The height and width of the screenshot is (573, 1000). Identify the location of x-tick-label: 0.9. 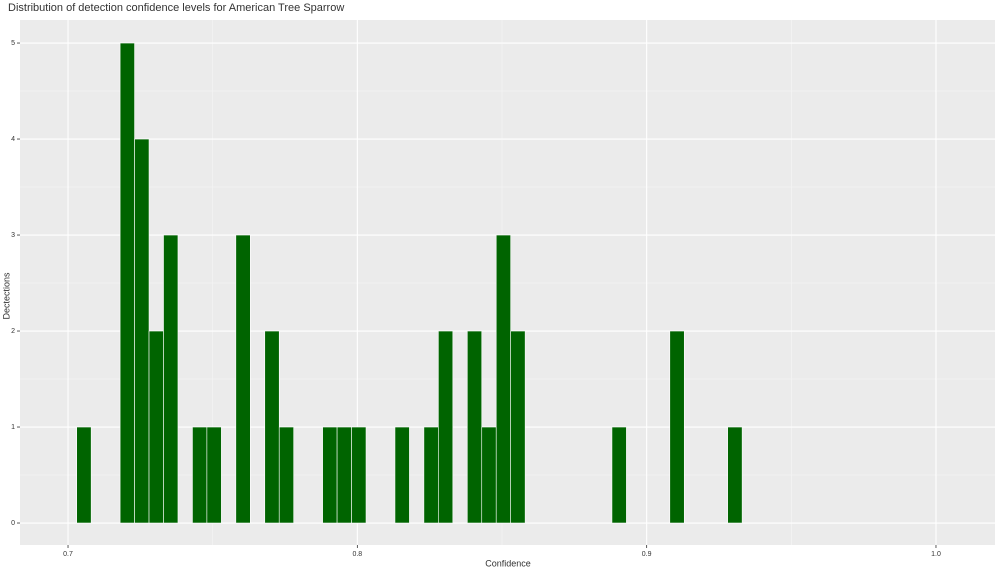
(647, 554).